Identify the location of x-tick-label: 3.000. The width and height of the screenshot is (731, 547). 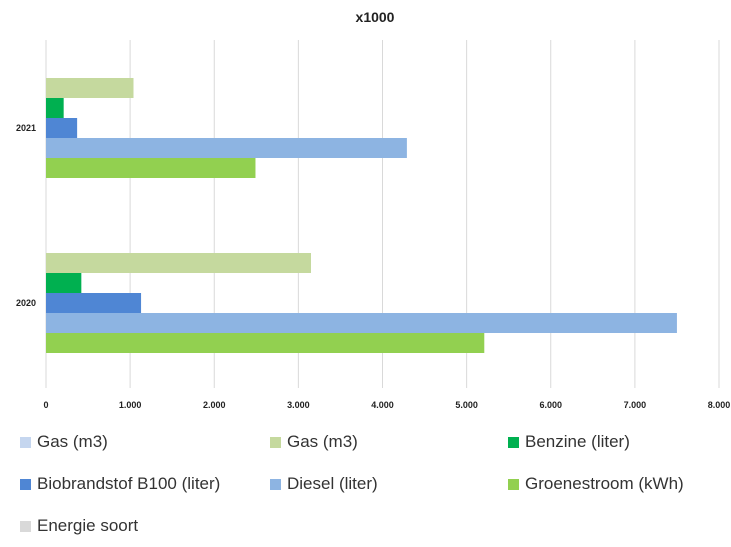
(298, 405).